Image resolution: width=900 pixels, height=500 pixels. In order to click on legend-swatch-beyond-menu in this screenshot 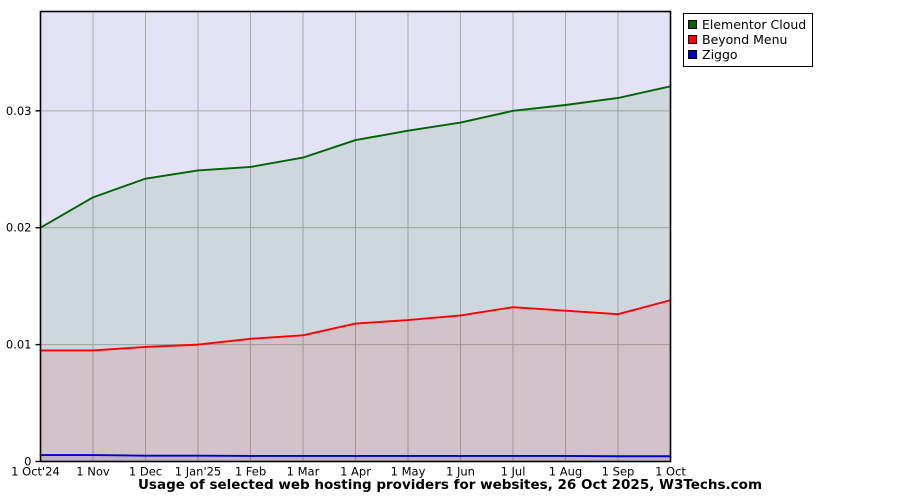, I will do `click(692, 39)`.